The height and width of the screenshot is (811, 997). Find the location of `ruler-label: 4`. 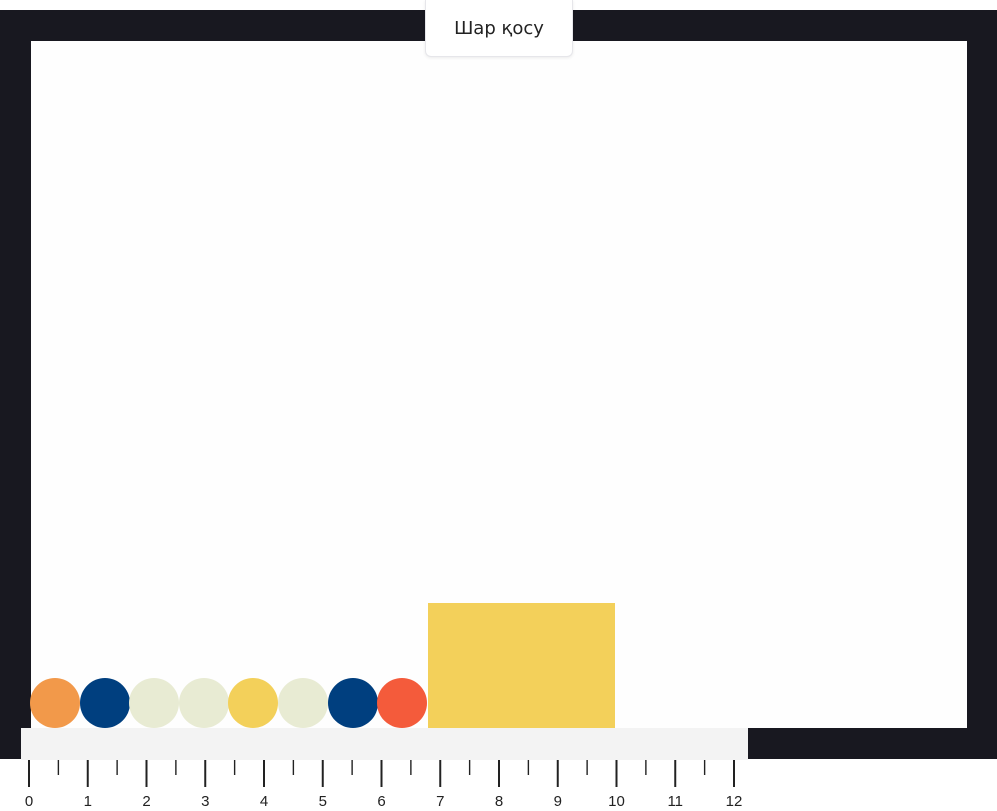

ruler-label: 4 is located at coordinates (264, 801).